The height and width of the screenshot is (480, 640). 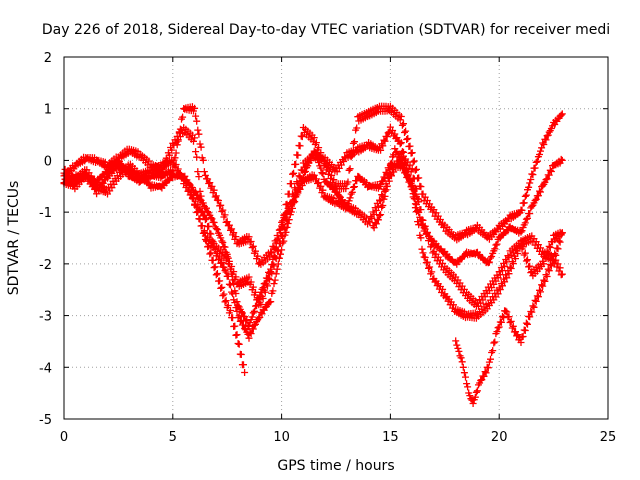 What do you see at coordinates (173, 437) in the screenshot?
I see `x-tick-label: 5` at bounding box center [173, 437].